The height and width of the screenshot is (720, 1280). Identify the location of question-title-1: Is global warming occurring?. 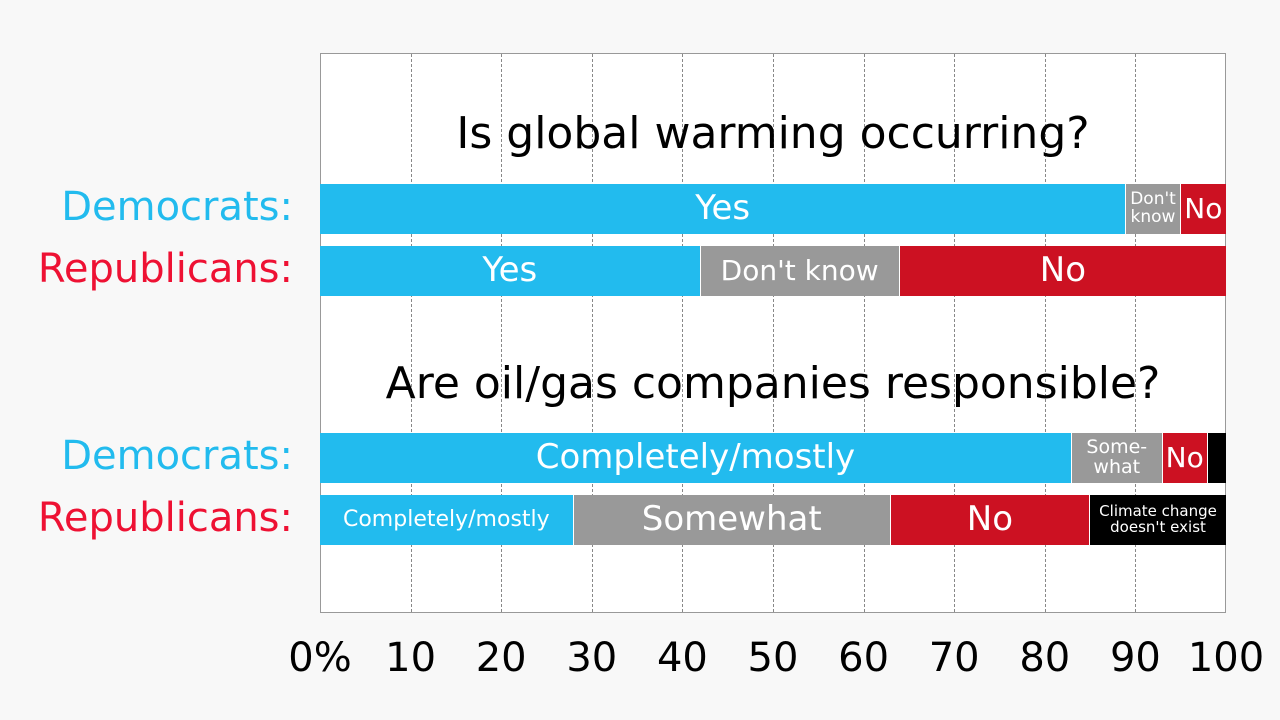
(773, 133).